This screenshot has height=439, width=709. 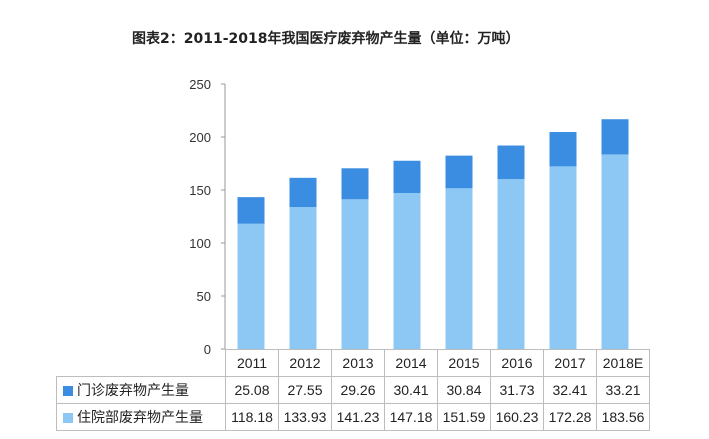 I want to click on table-header-cell: 2017, so click(x=570, y=363).